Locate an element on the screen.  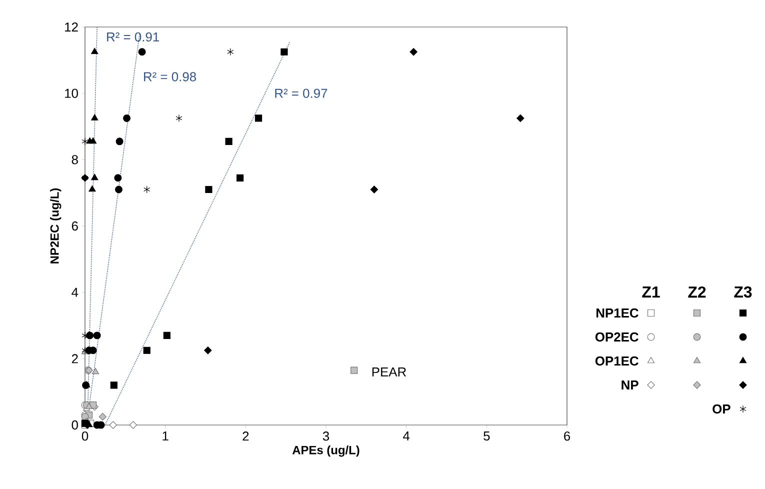
y-tick-label: 10 is located at coordinates (71, 93).